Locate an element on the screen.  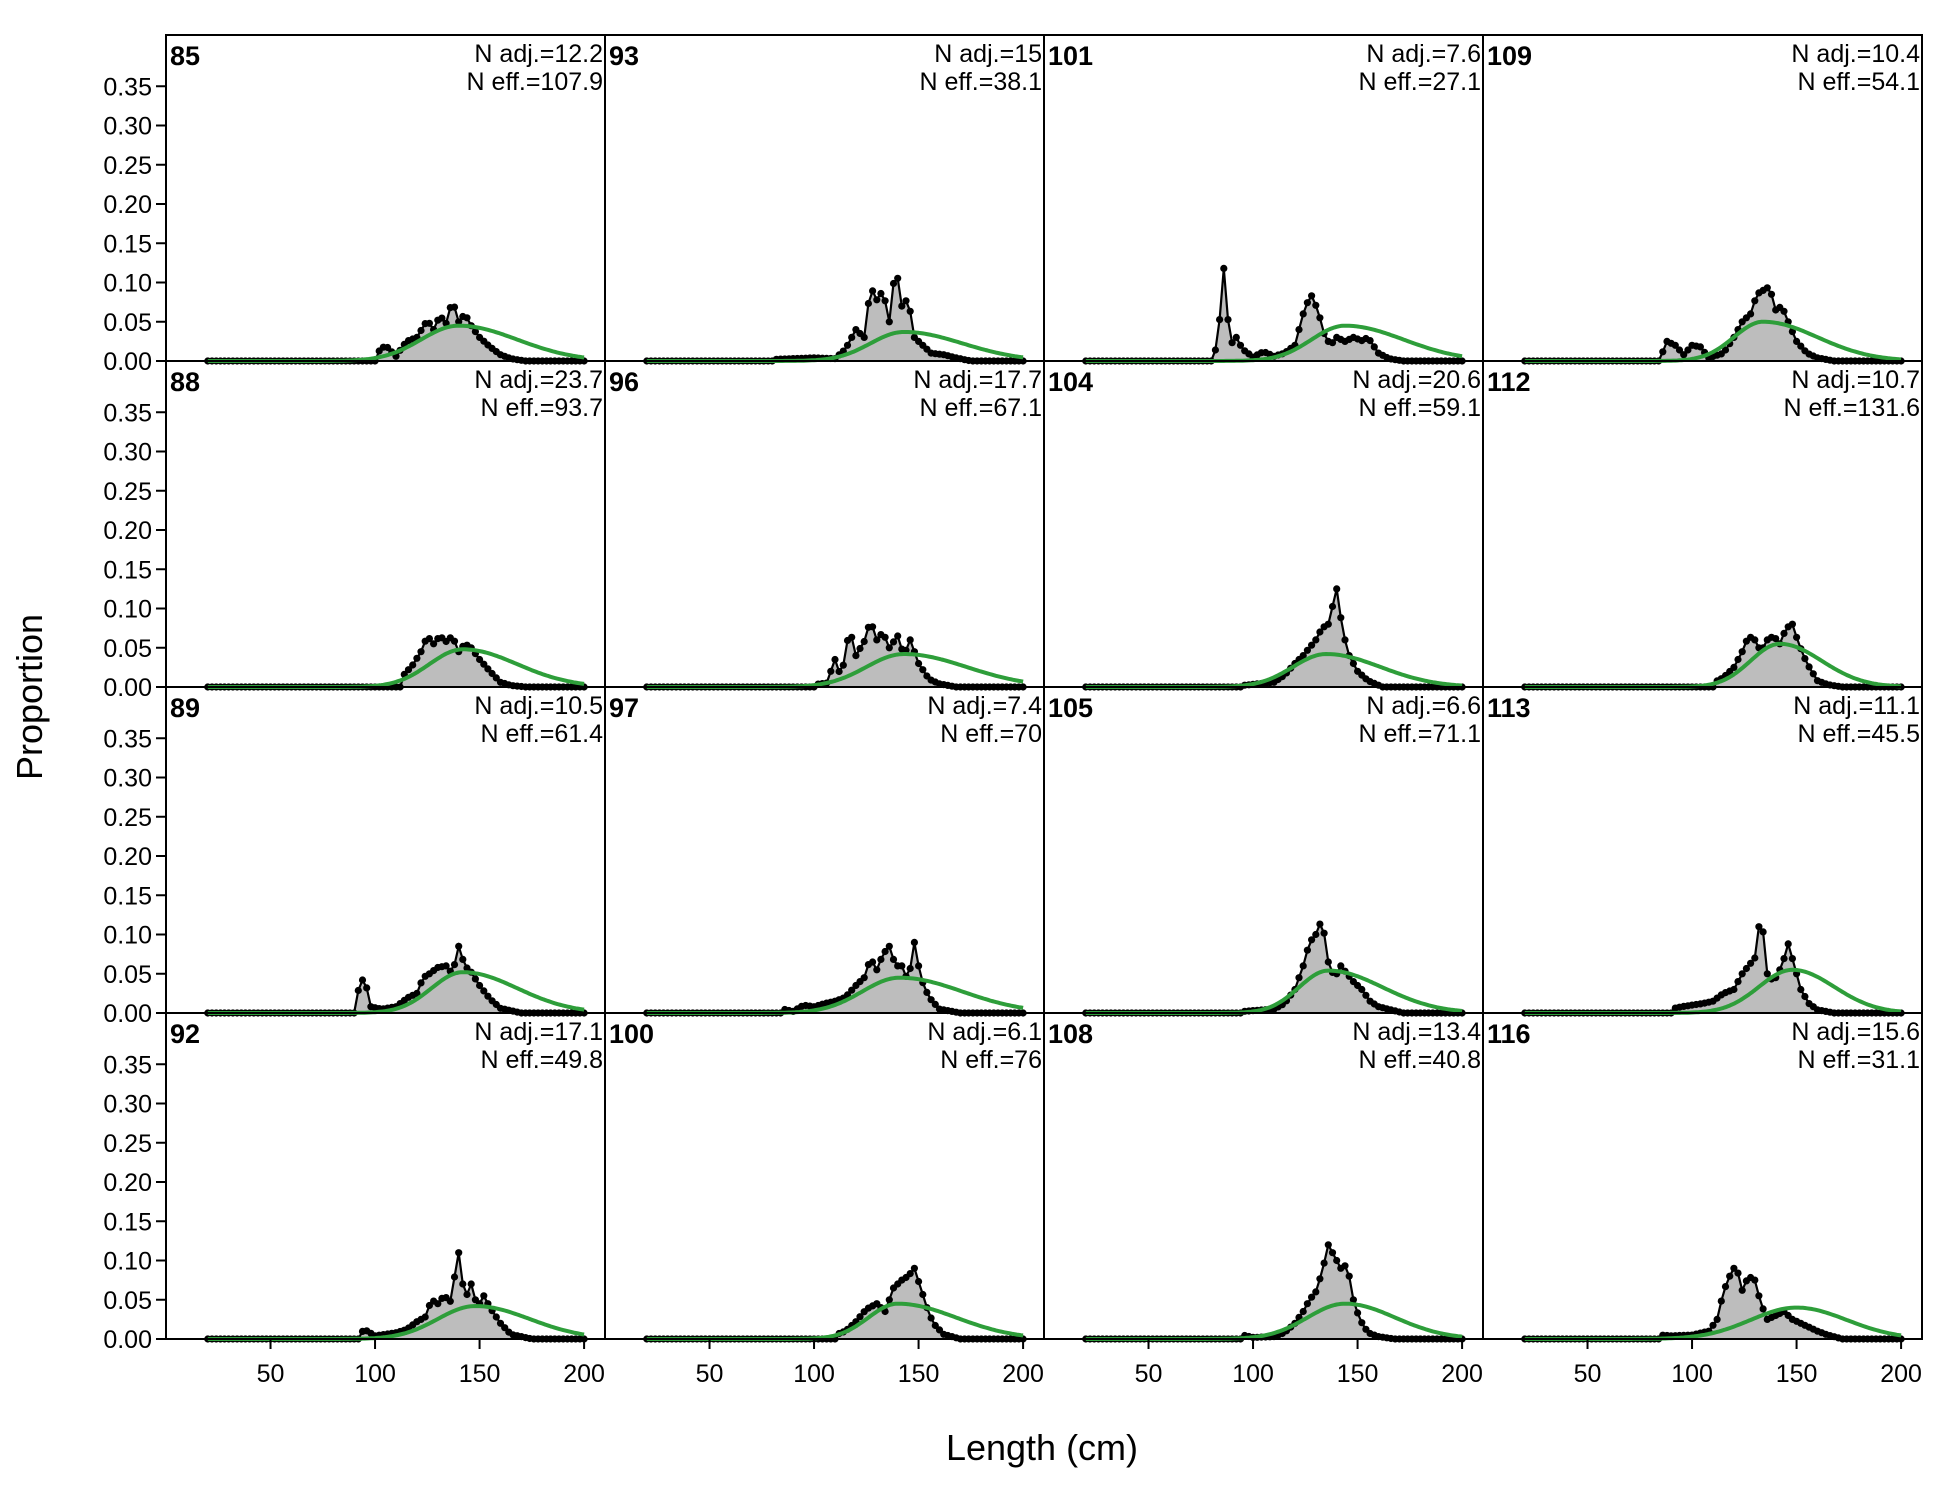
panel-116: 116 N adj.=15.6N eff.=31.1 50 100 150 200 is located at coordinates (1702, 1200).